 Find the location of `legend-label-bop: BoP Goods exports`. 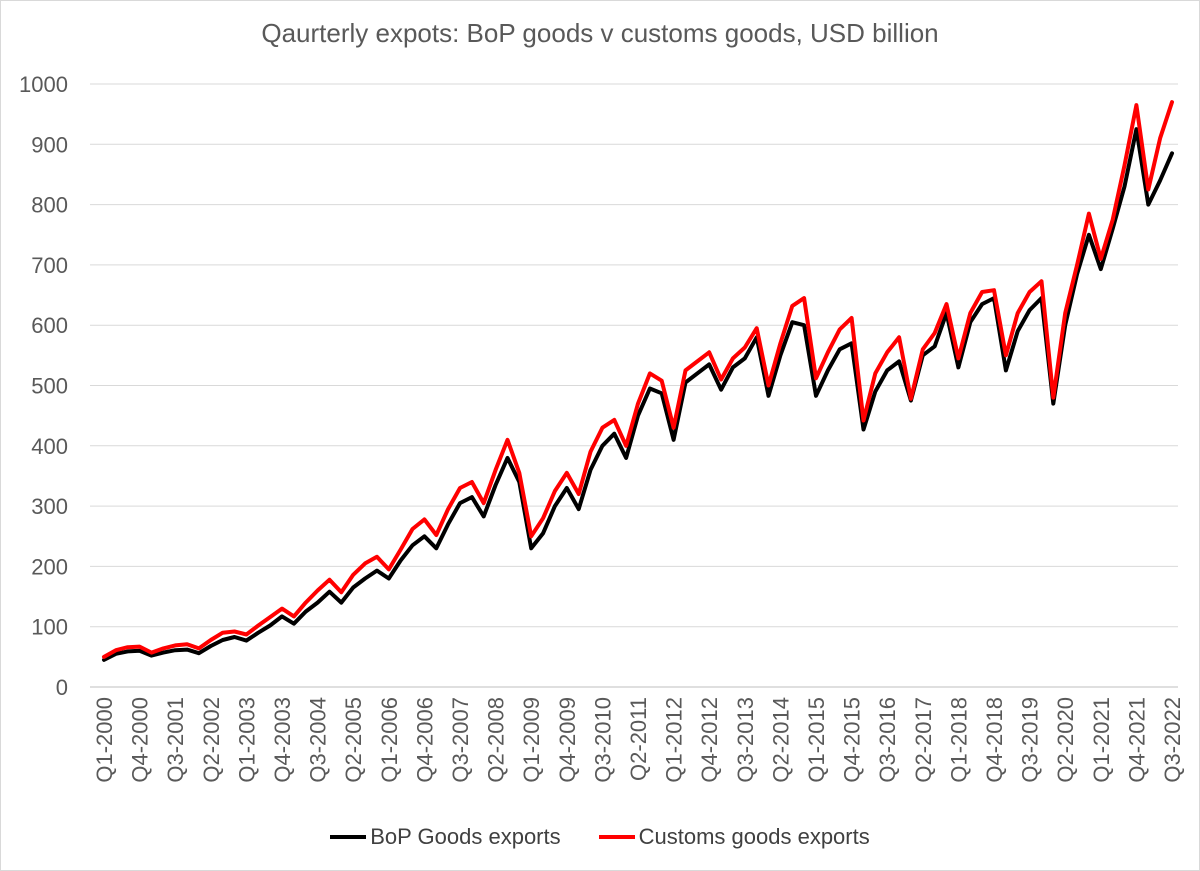

legend-label-bop: BoP Goods exports is located at coordinates (465, 836).